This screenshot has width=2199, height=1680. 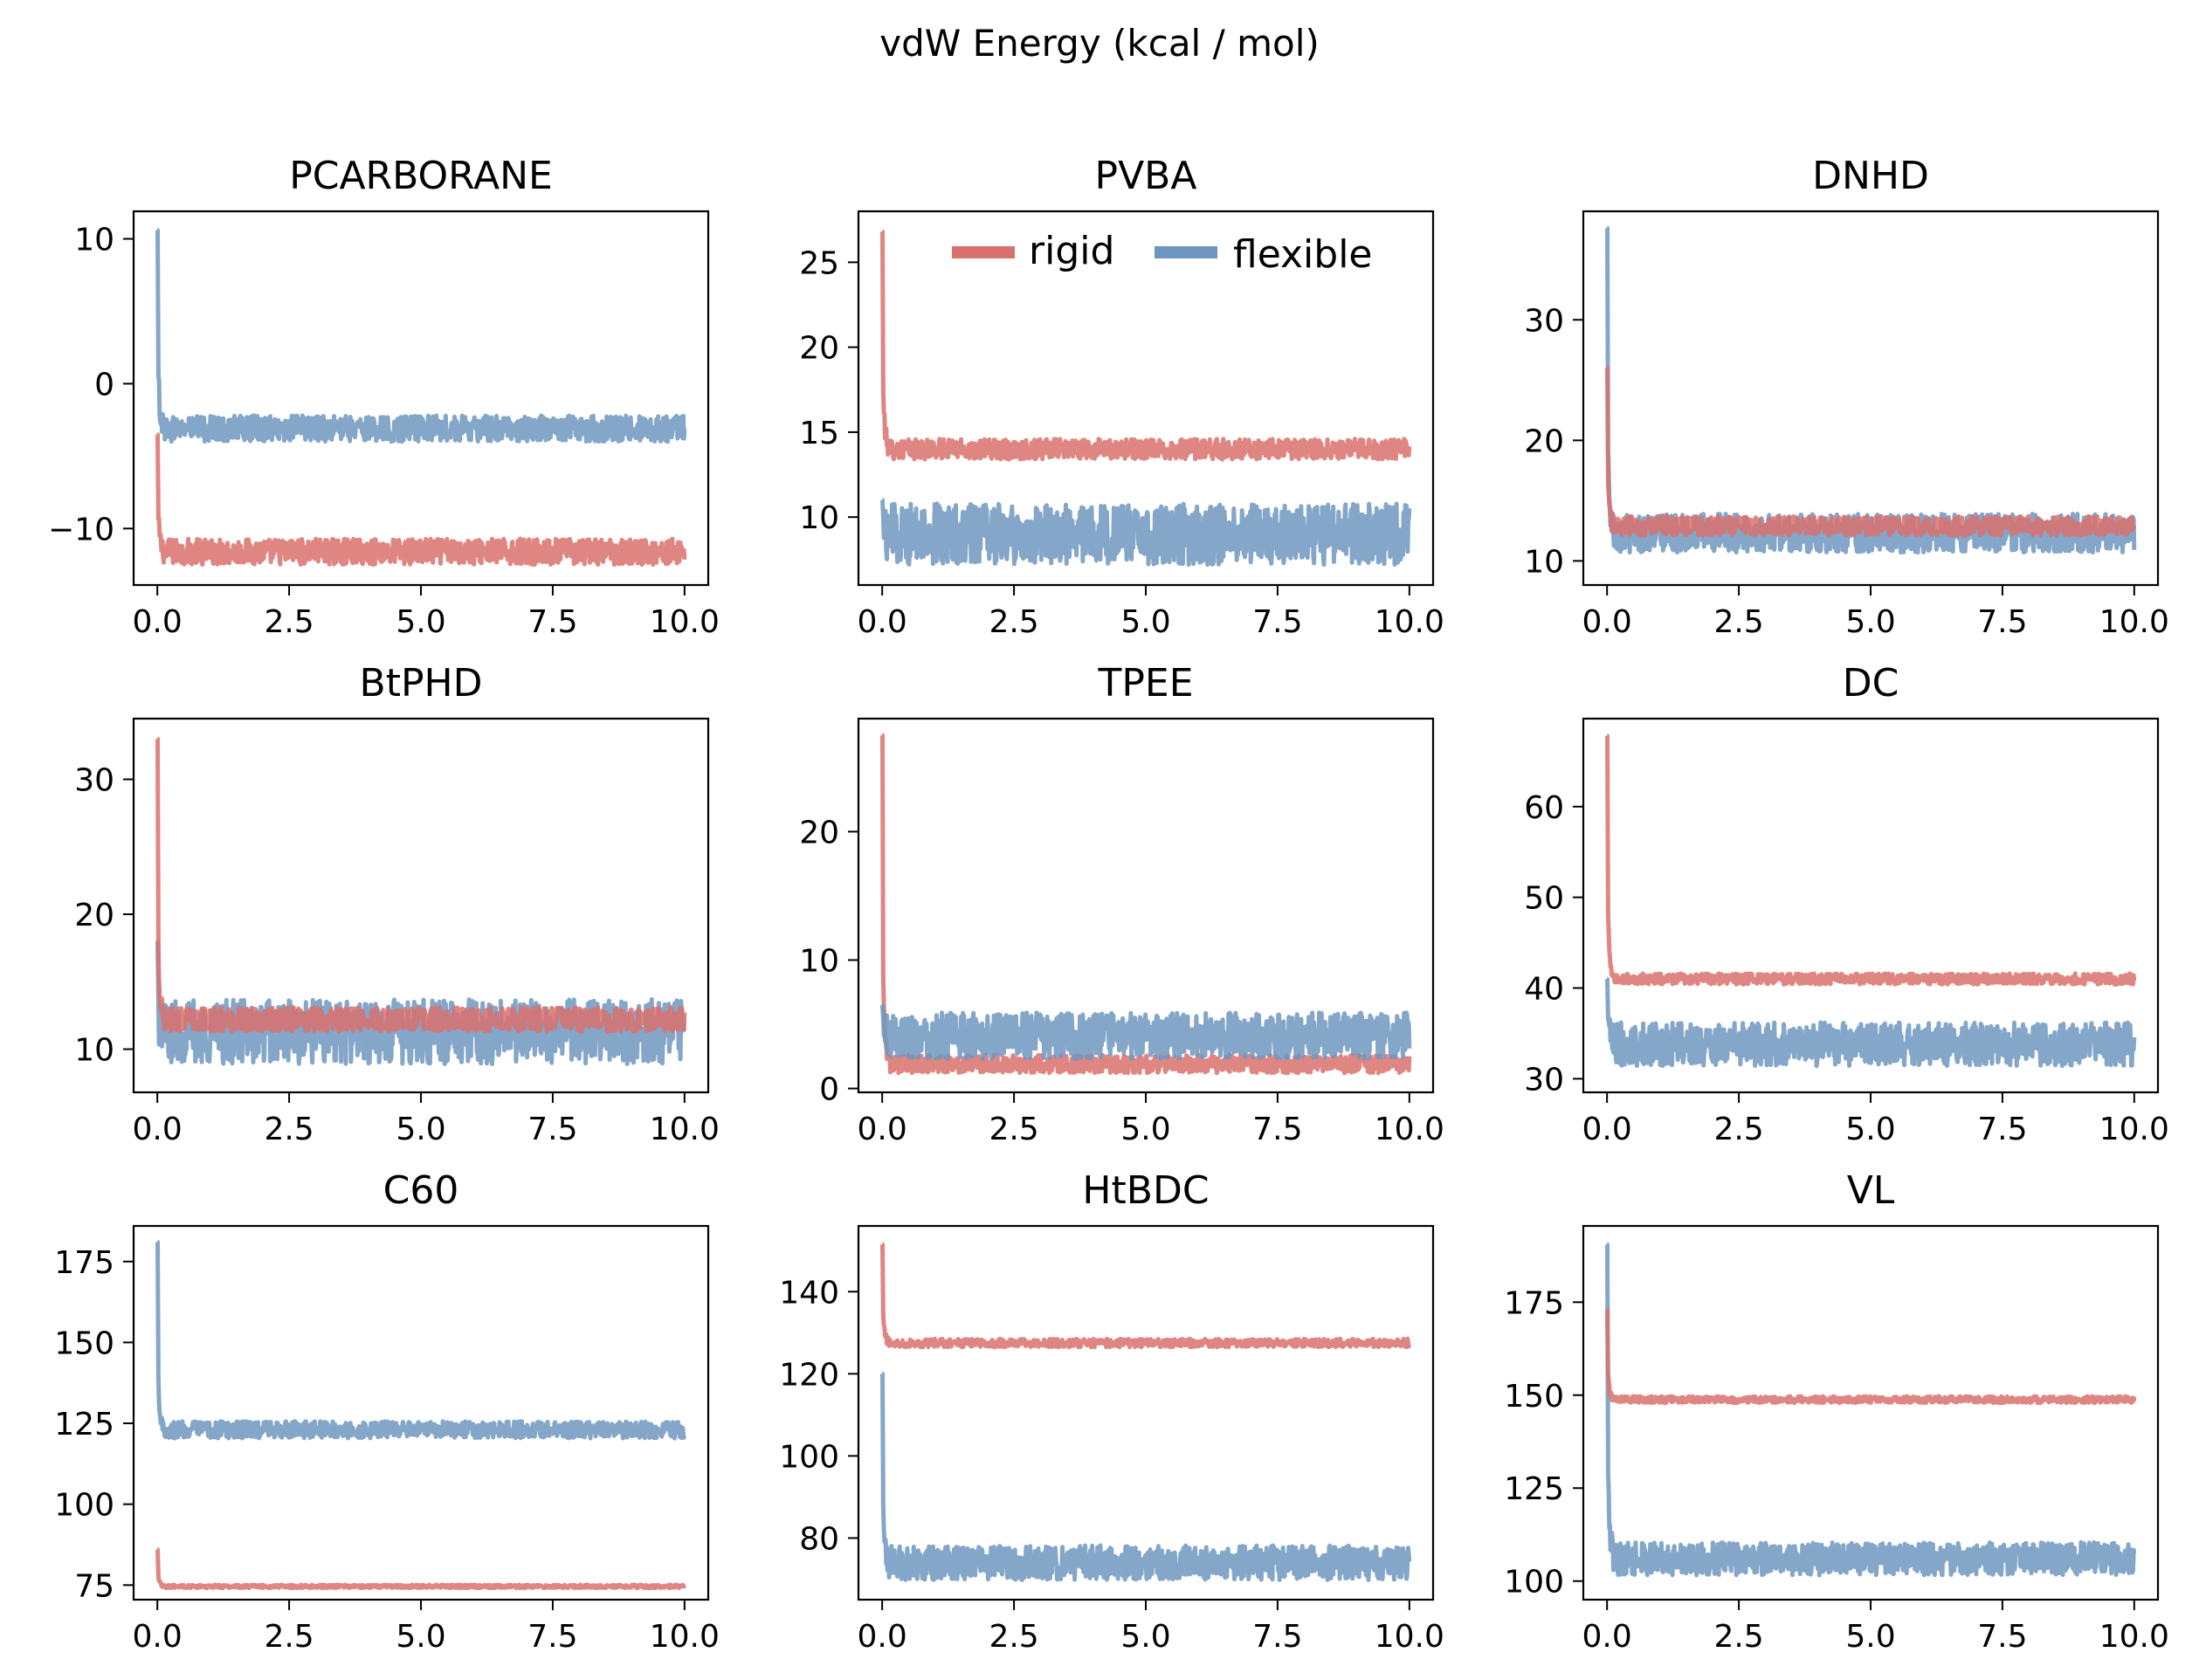 What do you see at coordinates (2134, 622) in the screenshot?
I see `x-tick-label-dnhd: 10.0` at bounding box center [2134, 622].